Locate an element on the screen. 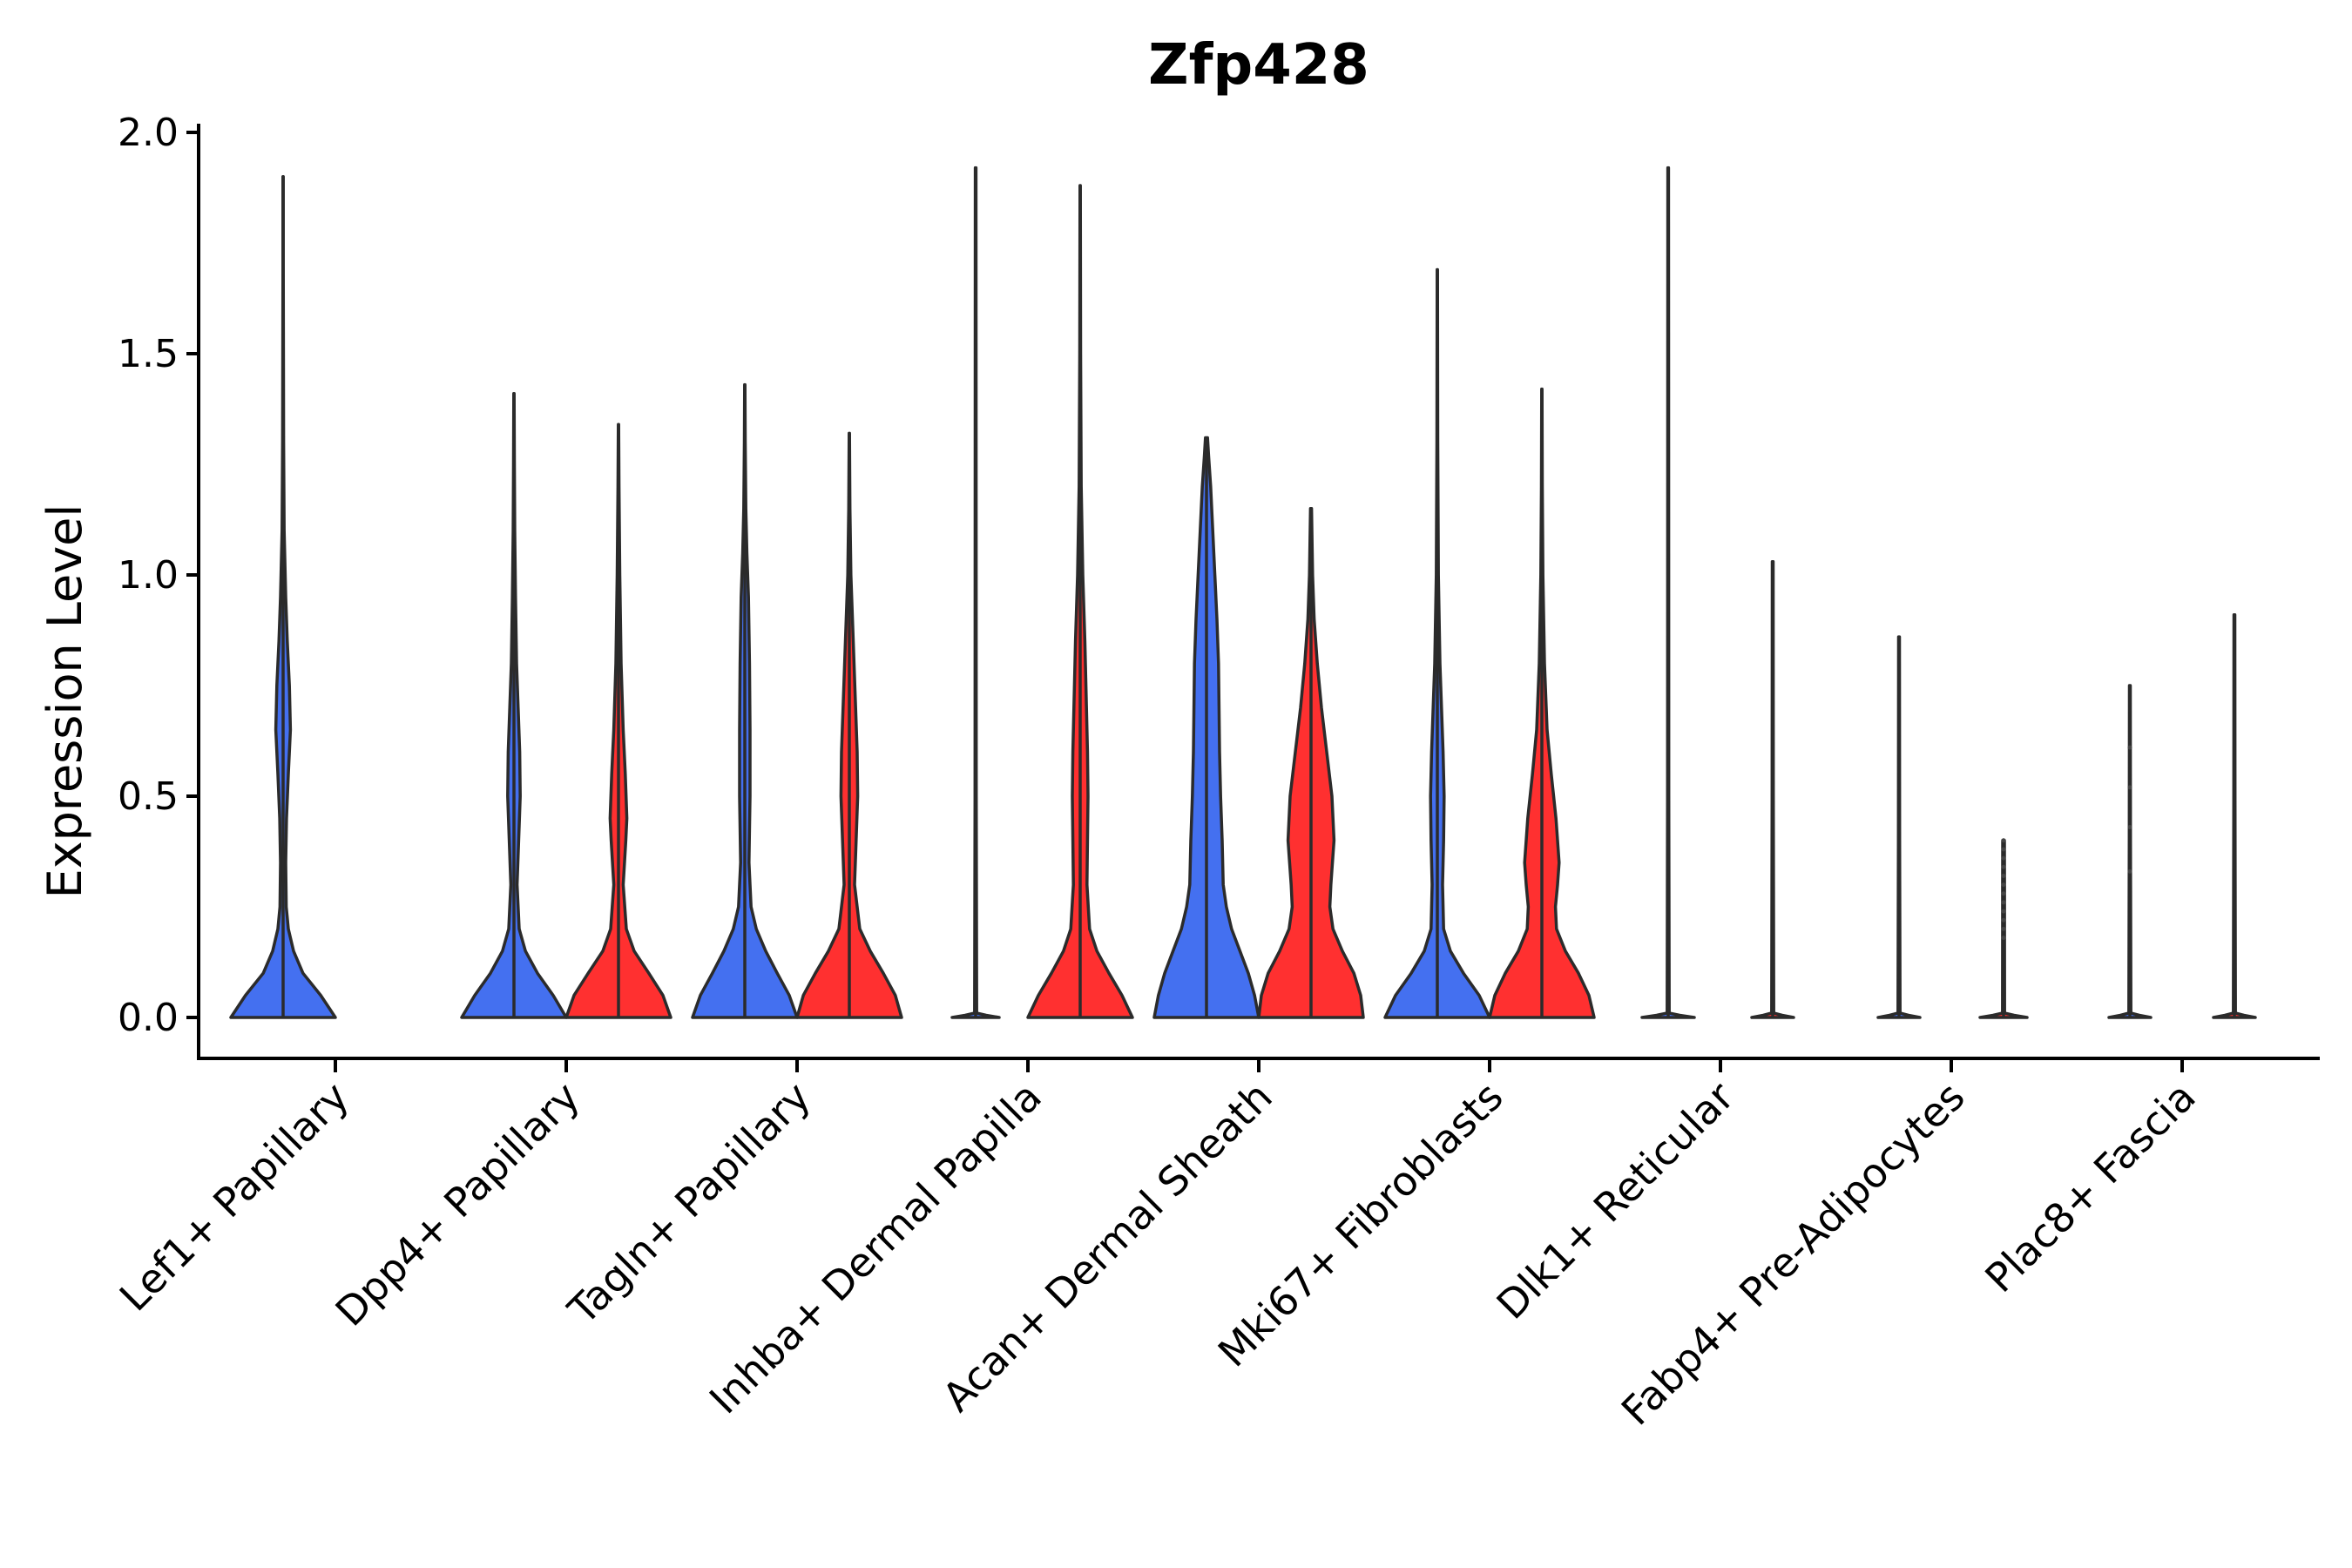  chart-title: Zfp428 is located at coordinates (1258, 66).